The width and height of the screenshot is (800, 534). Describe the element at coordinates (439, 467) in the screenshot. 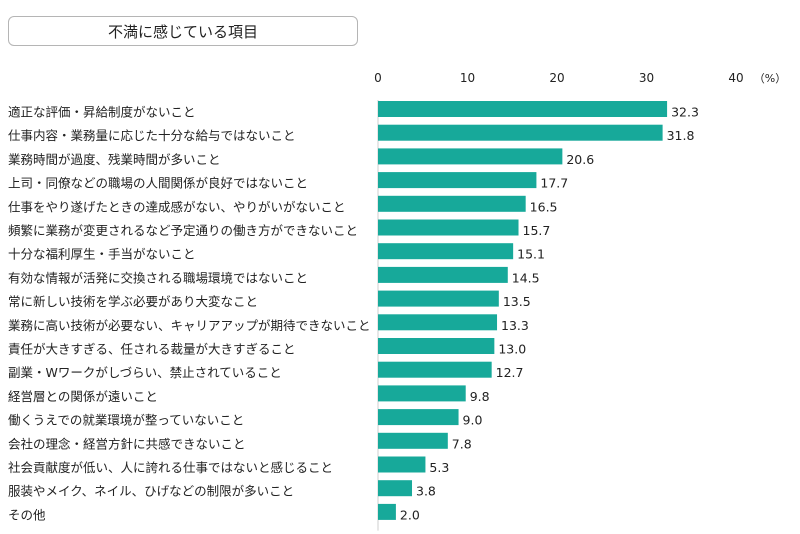

I see `value-label: 5.3` at that location.